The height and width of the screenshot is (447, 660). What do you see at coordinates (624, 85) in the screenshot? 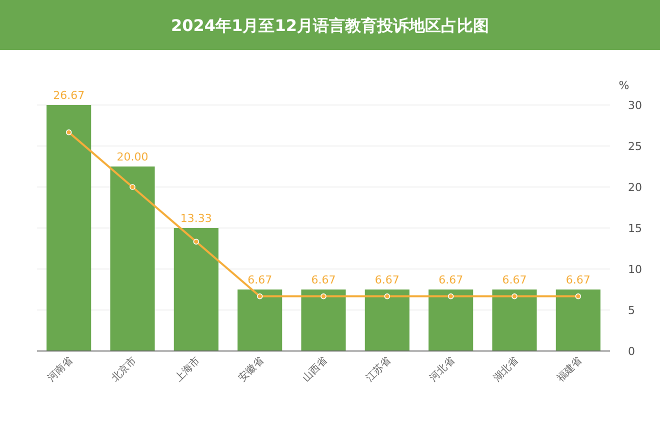
I see `y-axis-title: %` at bounding box center [624, 85].